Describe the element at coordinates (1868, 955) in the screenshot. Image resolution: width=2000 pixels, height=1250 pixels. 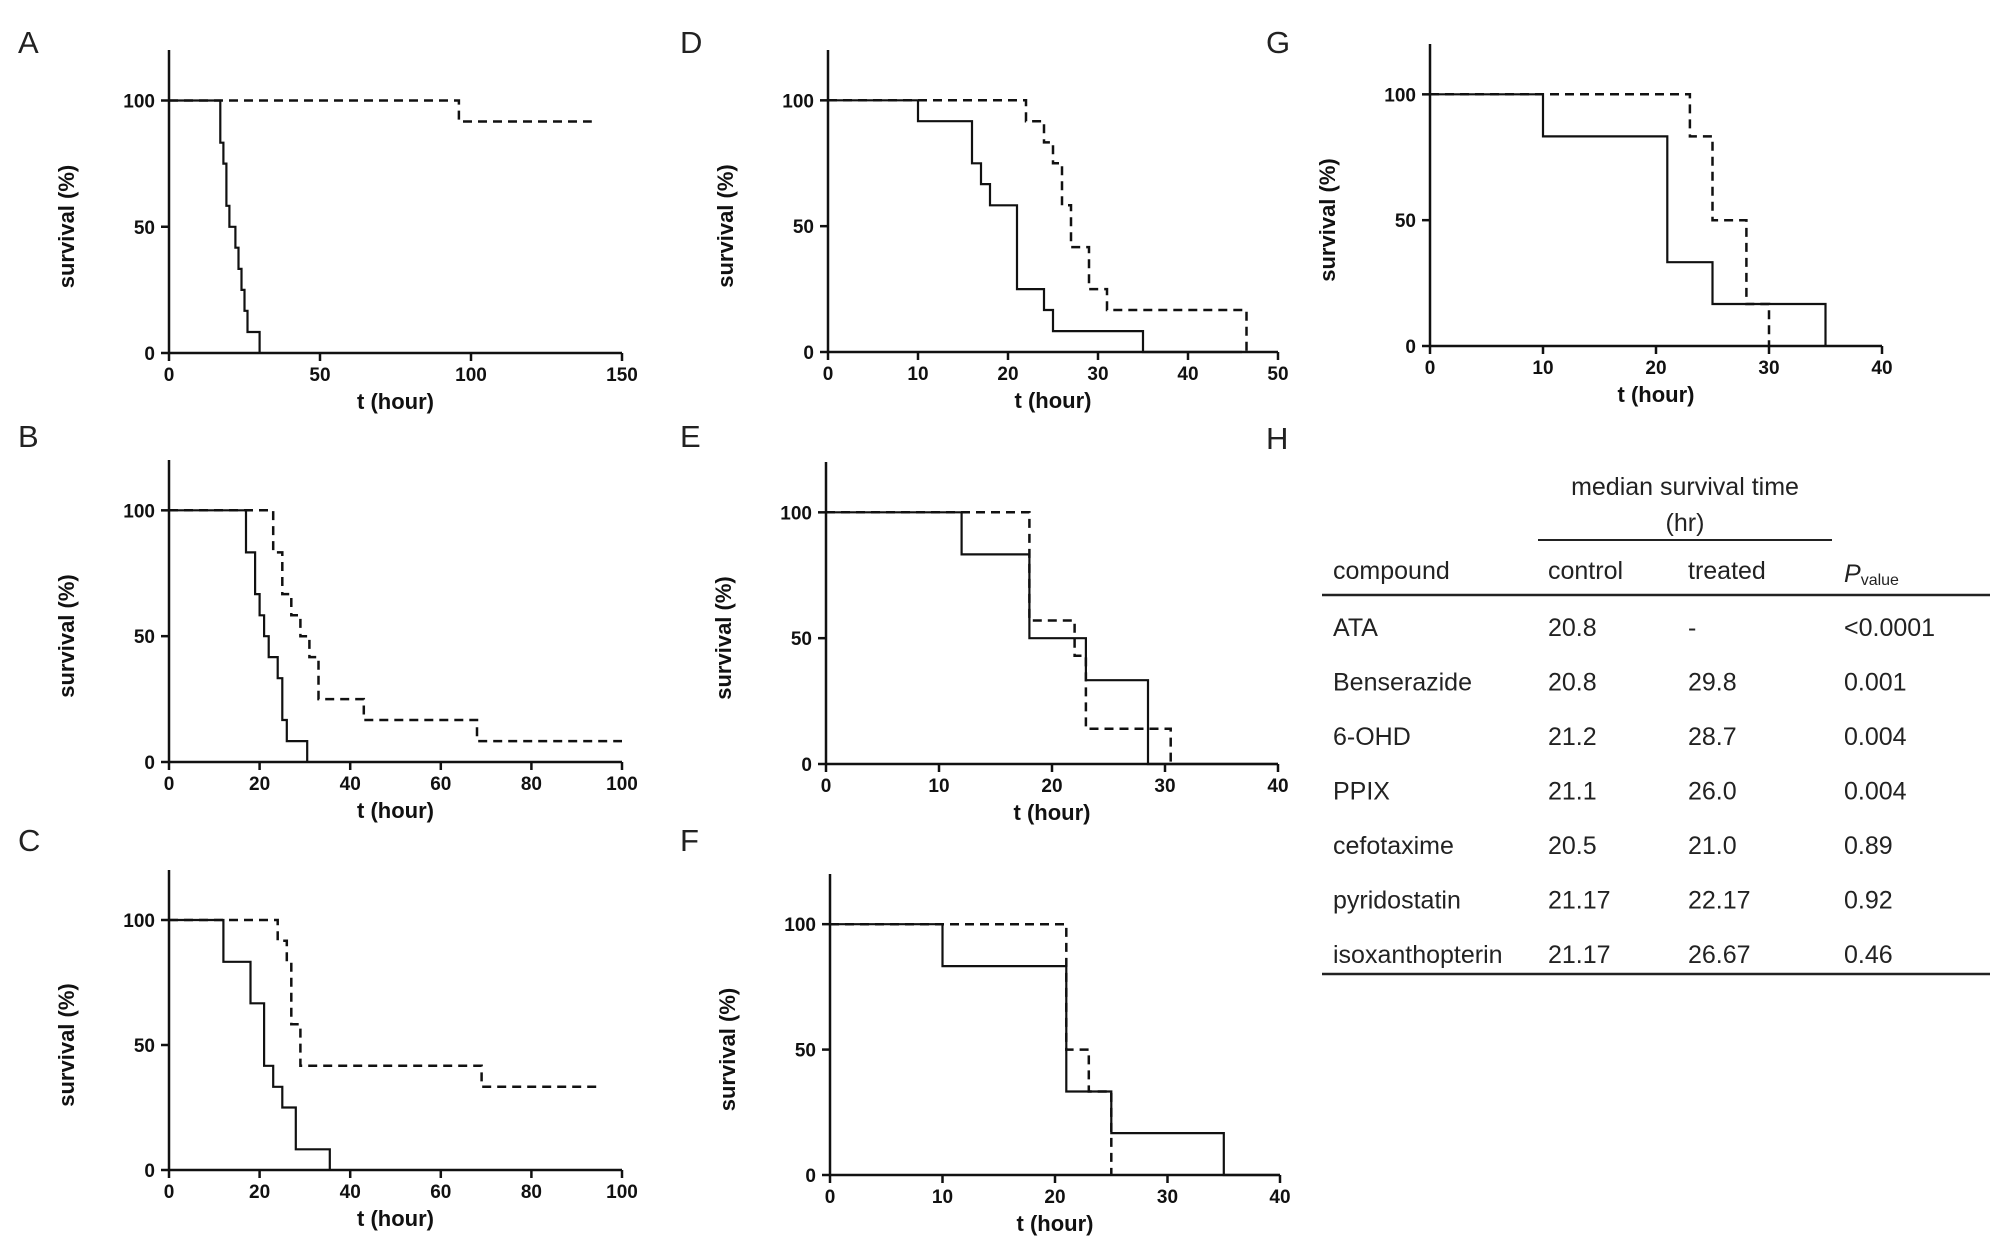
I see `cell-p-value: 0.46` at that location.